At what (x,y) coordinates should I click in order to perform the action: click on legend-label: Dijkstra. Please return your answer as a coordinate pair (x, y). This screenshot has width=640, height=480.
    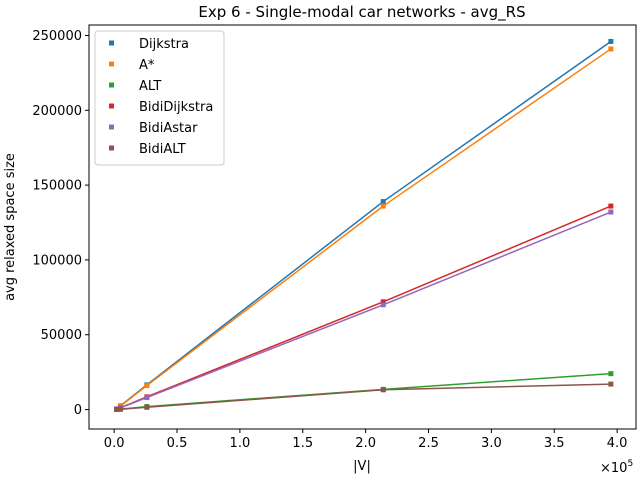
    Looking at the image, I should click on (164, 44).